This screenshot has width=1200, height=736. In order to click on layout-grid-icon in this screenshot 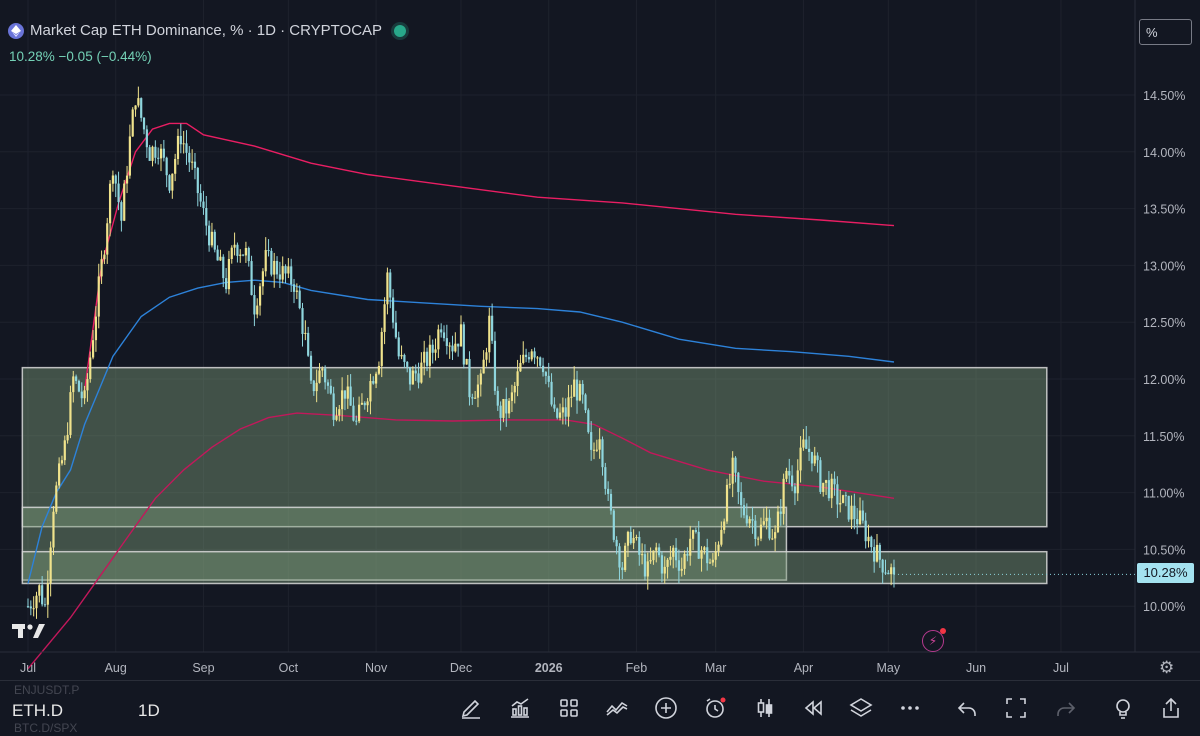, I will do `click(569, 709)`.